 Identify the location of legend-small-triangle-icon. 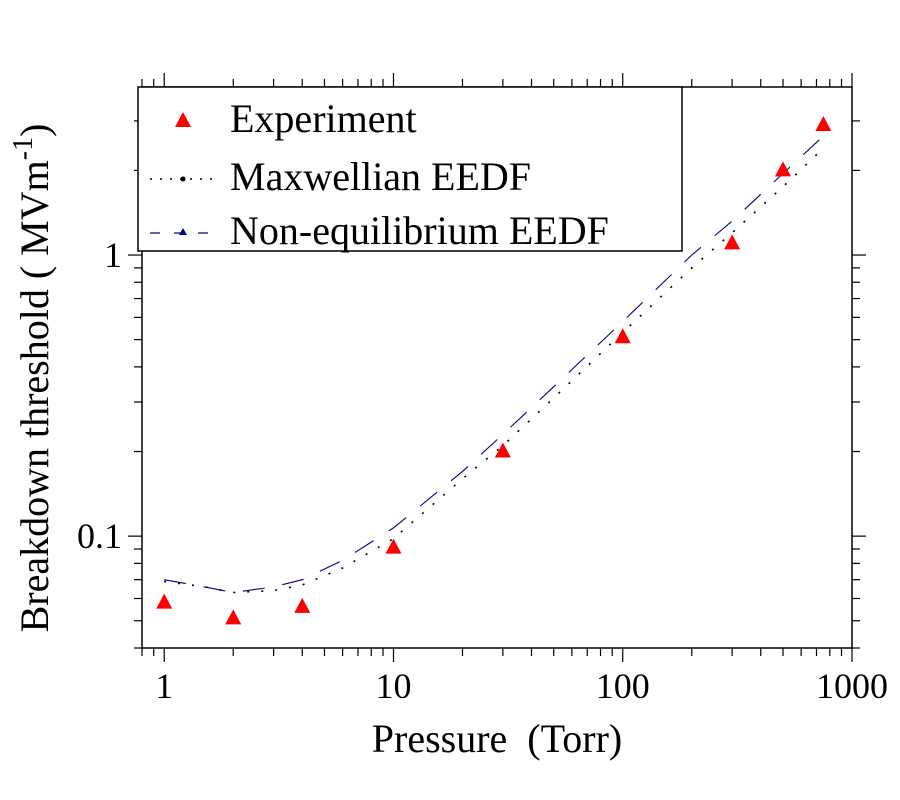
(183, 231).